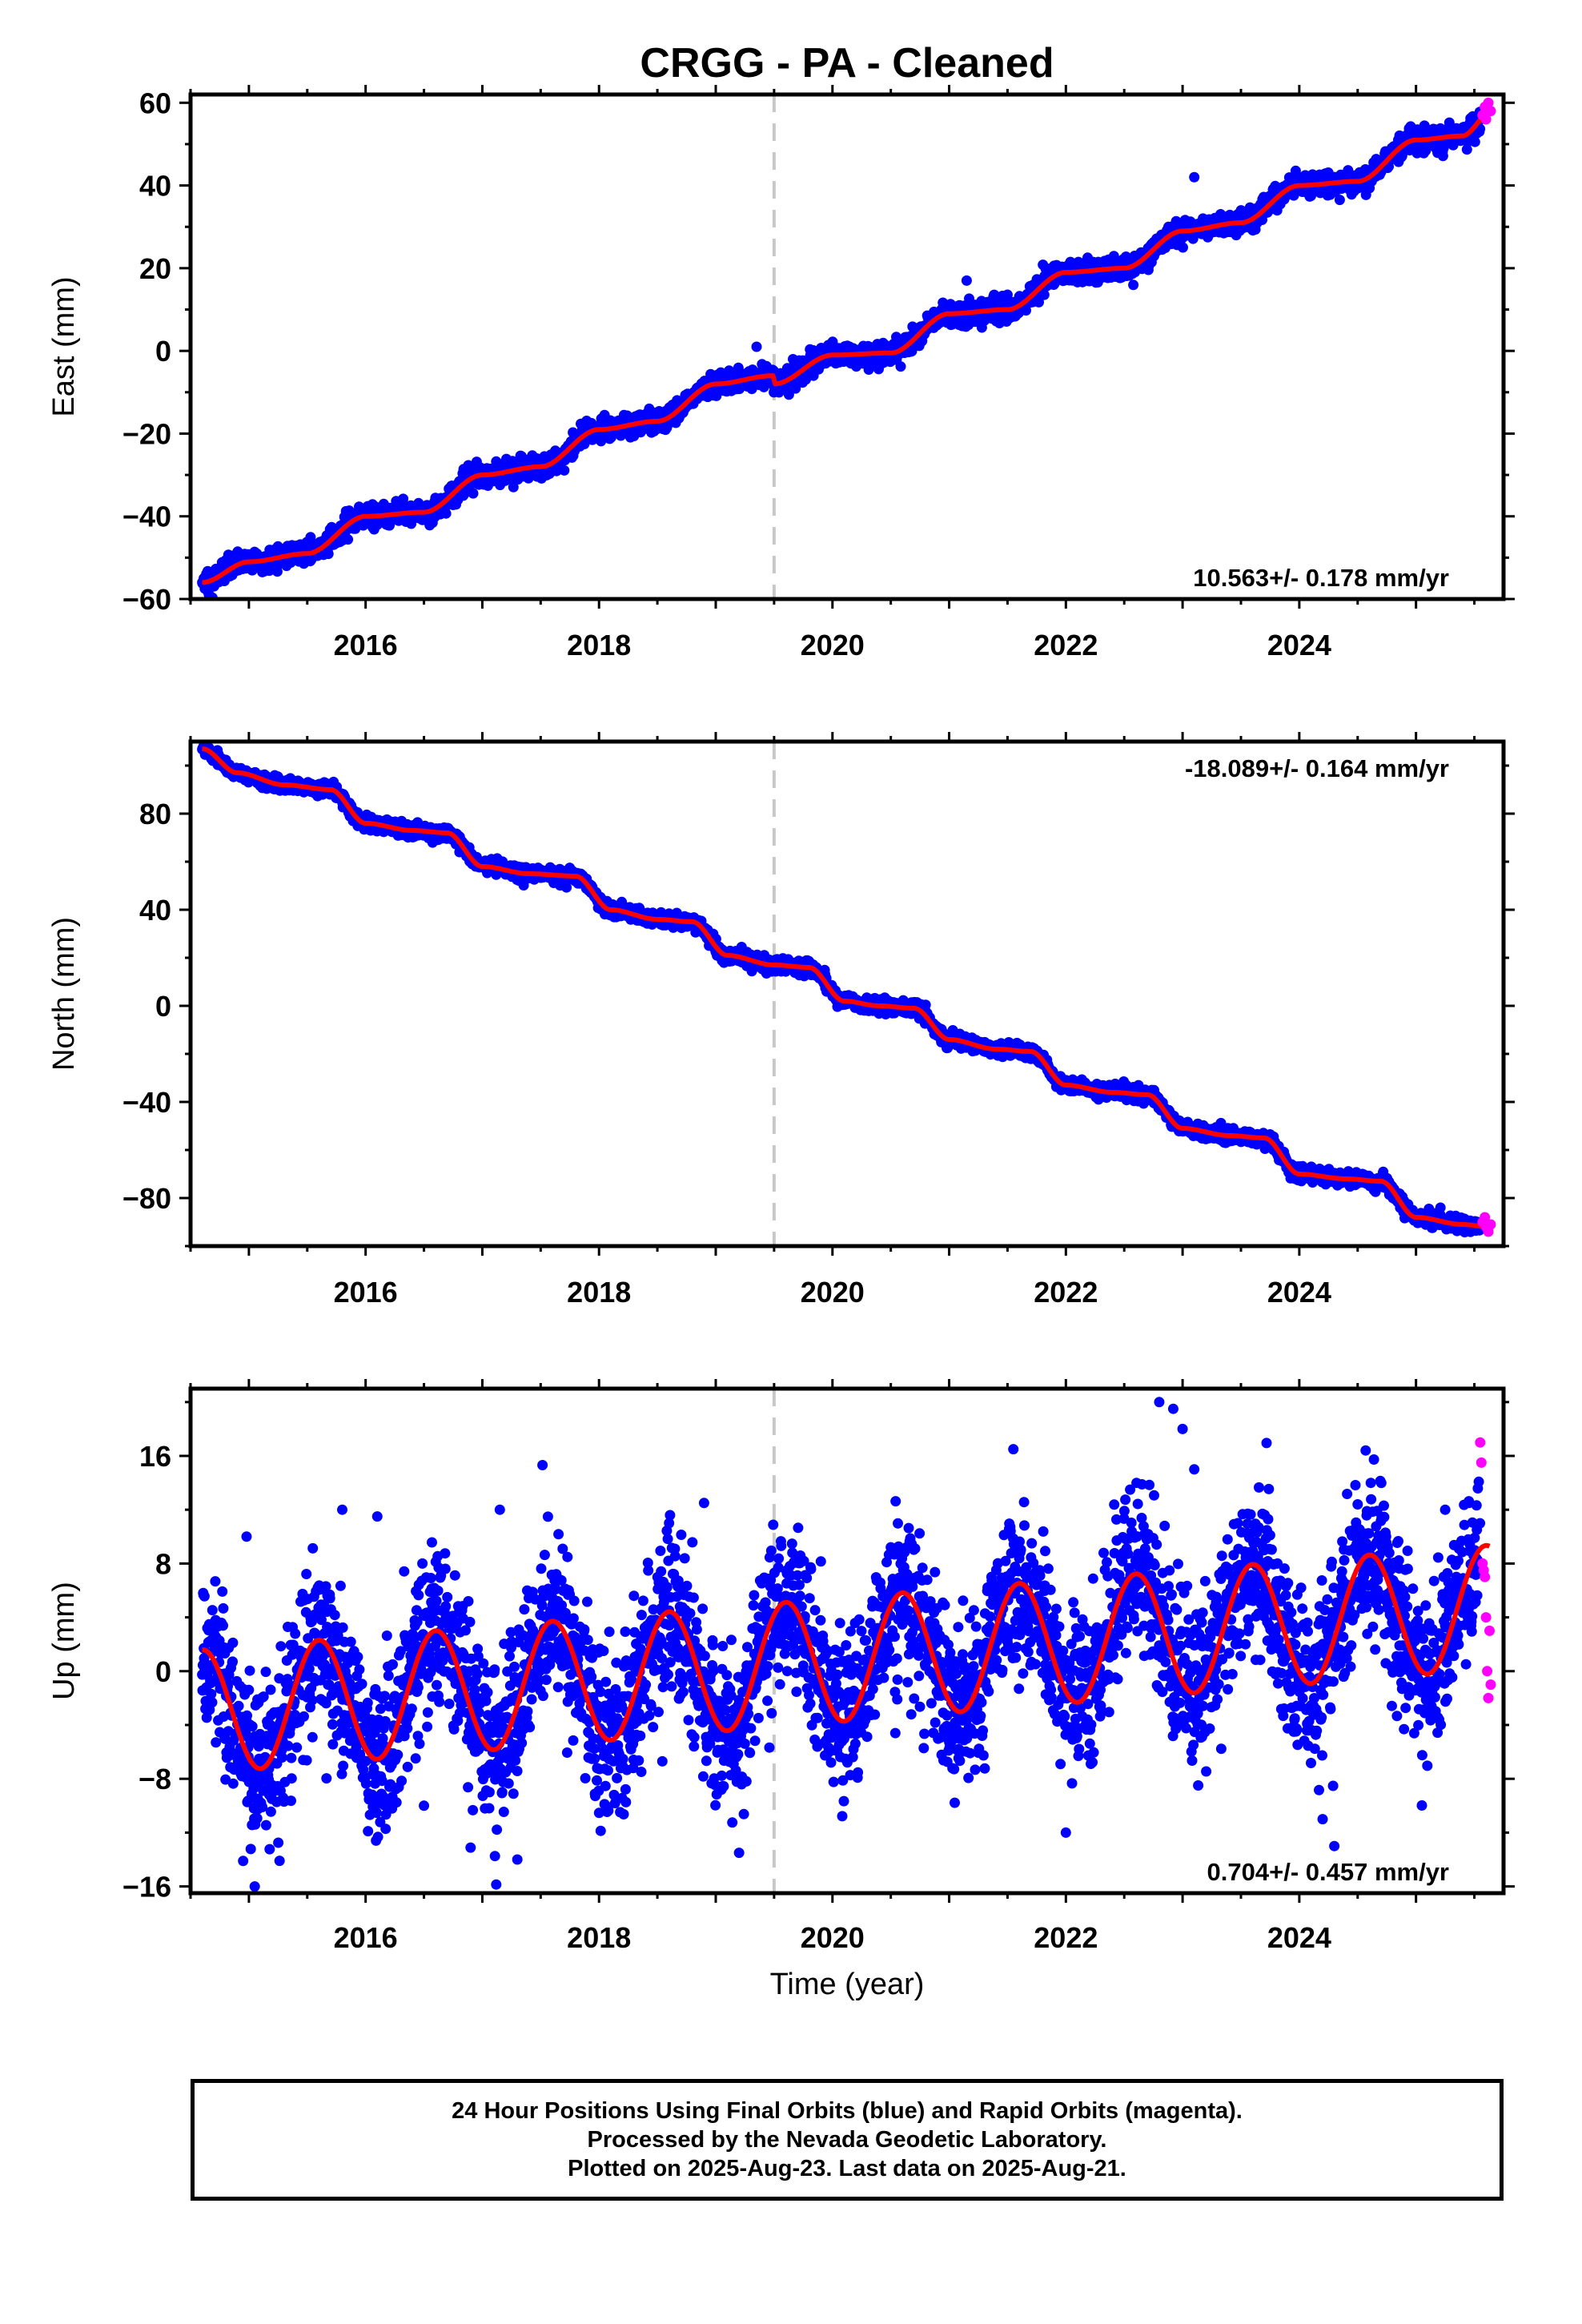  Describe the element at coordinates (366, 645) in the screenshot. I see `x-tick-label: 2016` at that location.